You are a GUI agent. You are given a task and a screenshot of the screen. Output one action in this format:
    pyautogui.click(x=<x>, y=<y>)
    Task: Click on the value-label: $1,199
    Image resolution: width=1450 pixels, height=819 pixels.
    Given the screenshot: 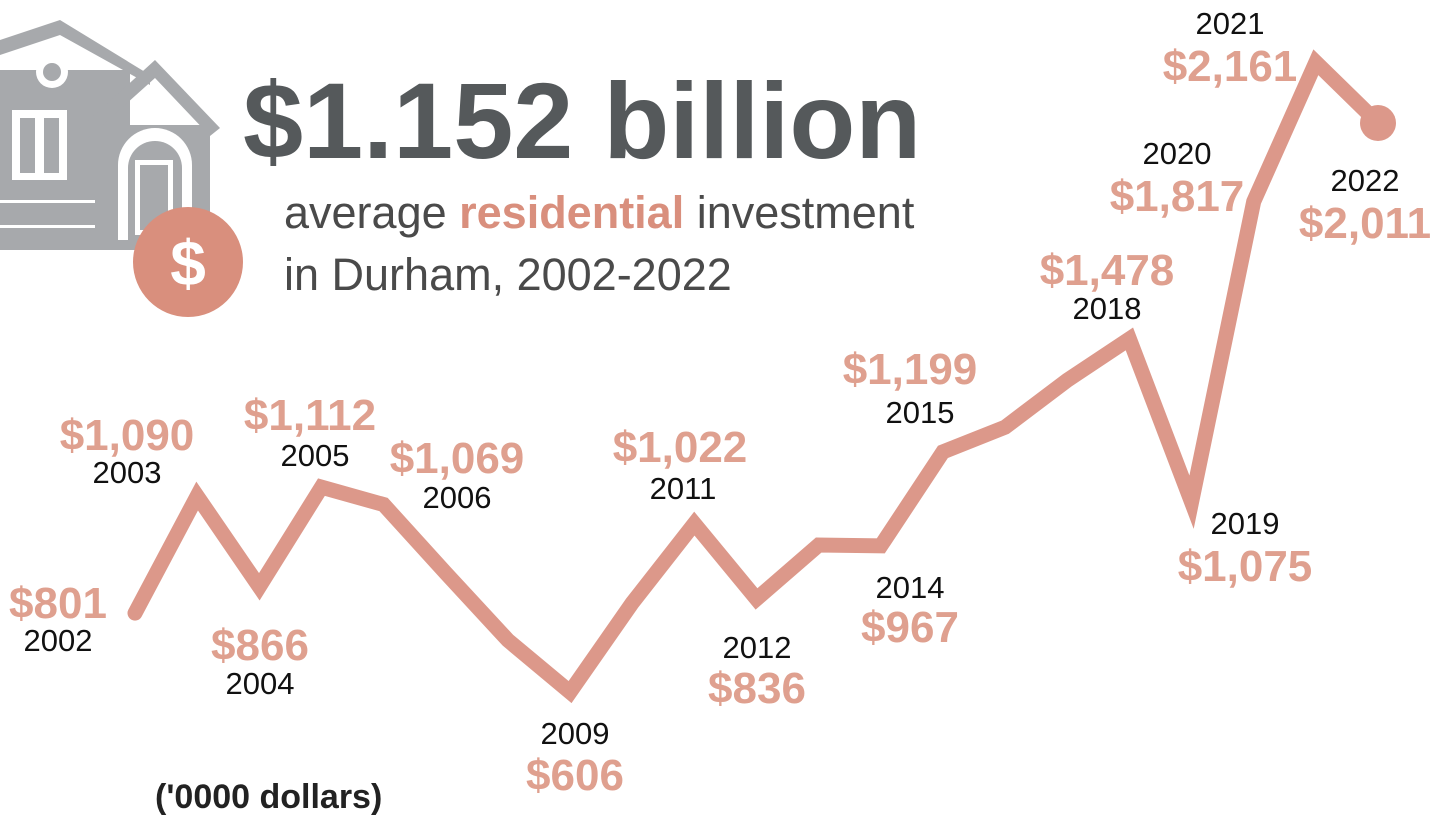 What is the action you would take?
    pyautogui.click(x=910, y=369)
    